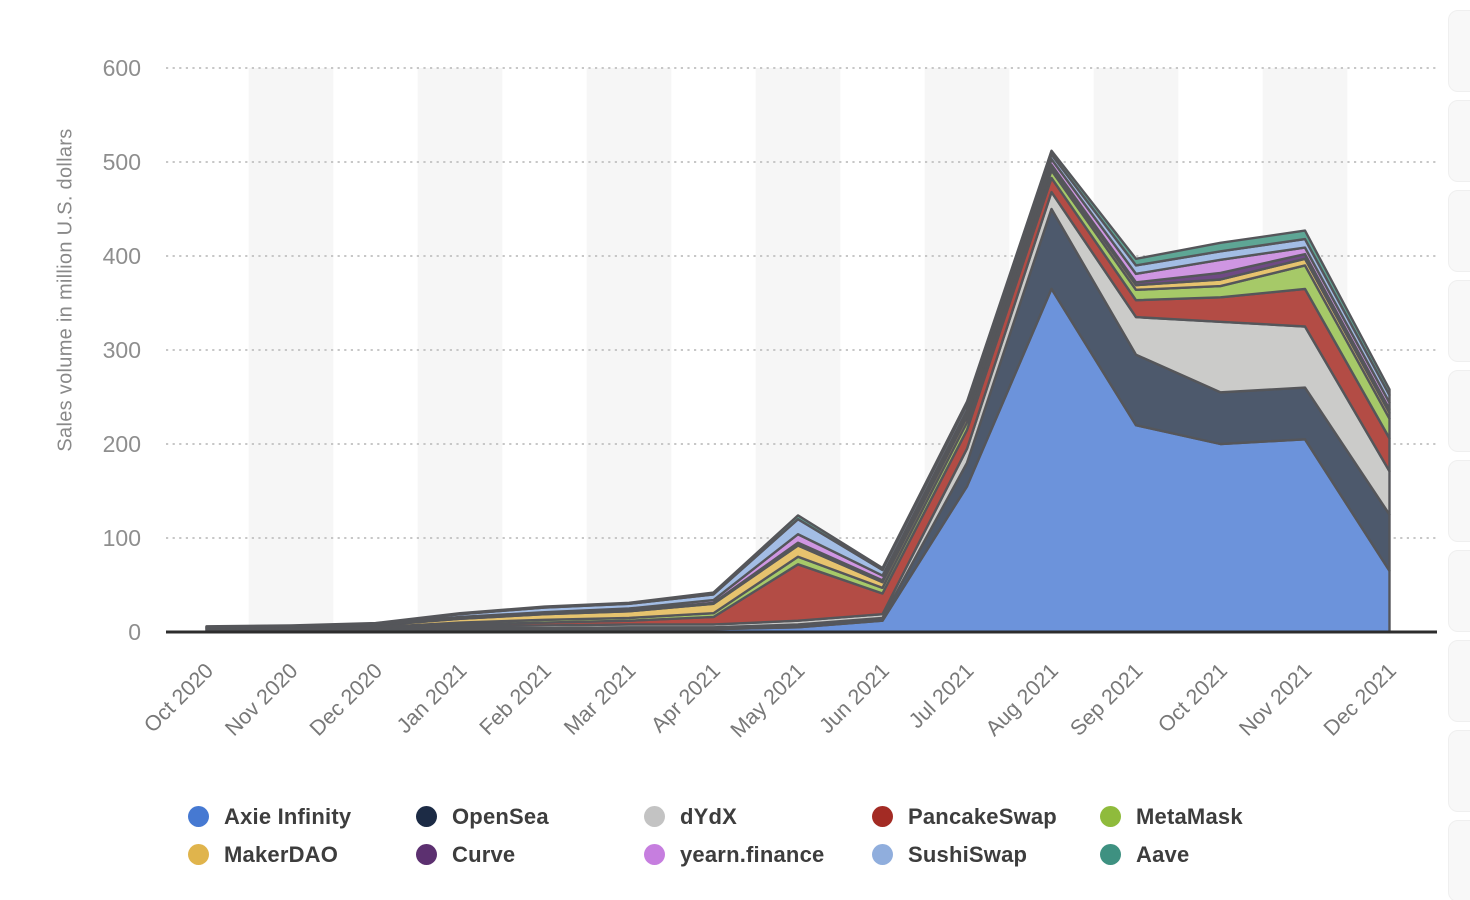 This screenshot has width=1470, height=900. What do you see at coordinates (968, 854) in the screenshot?
I see `legend-label: SushiSwap` at bounding box center [968, 854].